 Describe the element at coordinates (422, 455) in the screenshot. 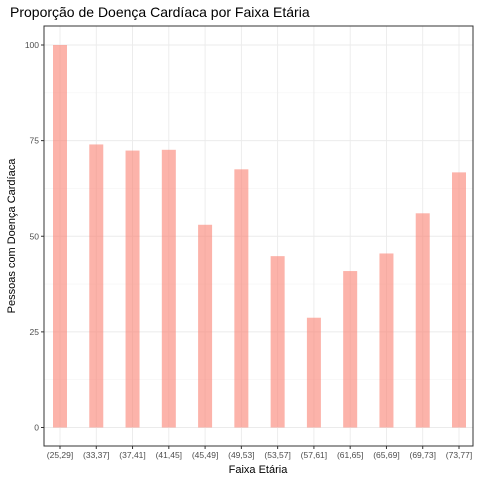

I see `x-tick-label: (69,73]` at that location.